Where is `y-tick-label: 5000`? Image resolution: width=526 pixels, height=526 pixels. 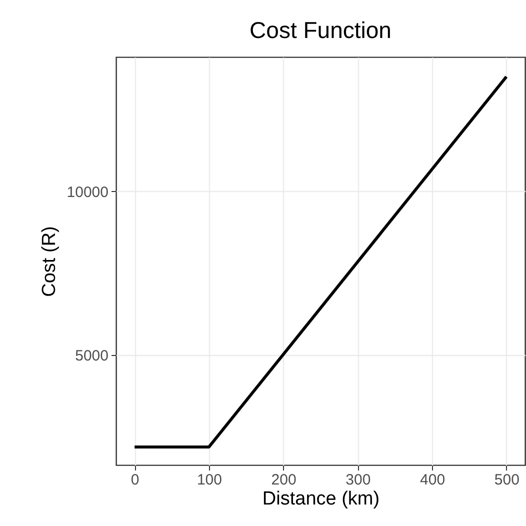 y-tick-label: 5000 is located at coordinates (91, 356).